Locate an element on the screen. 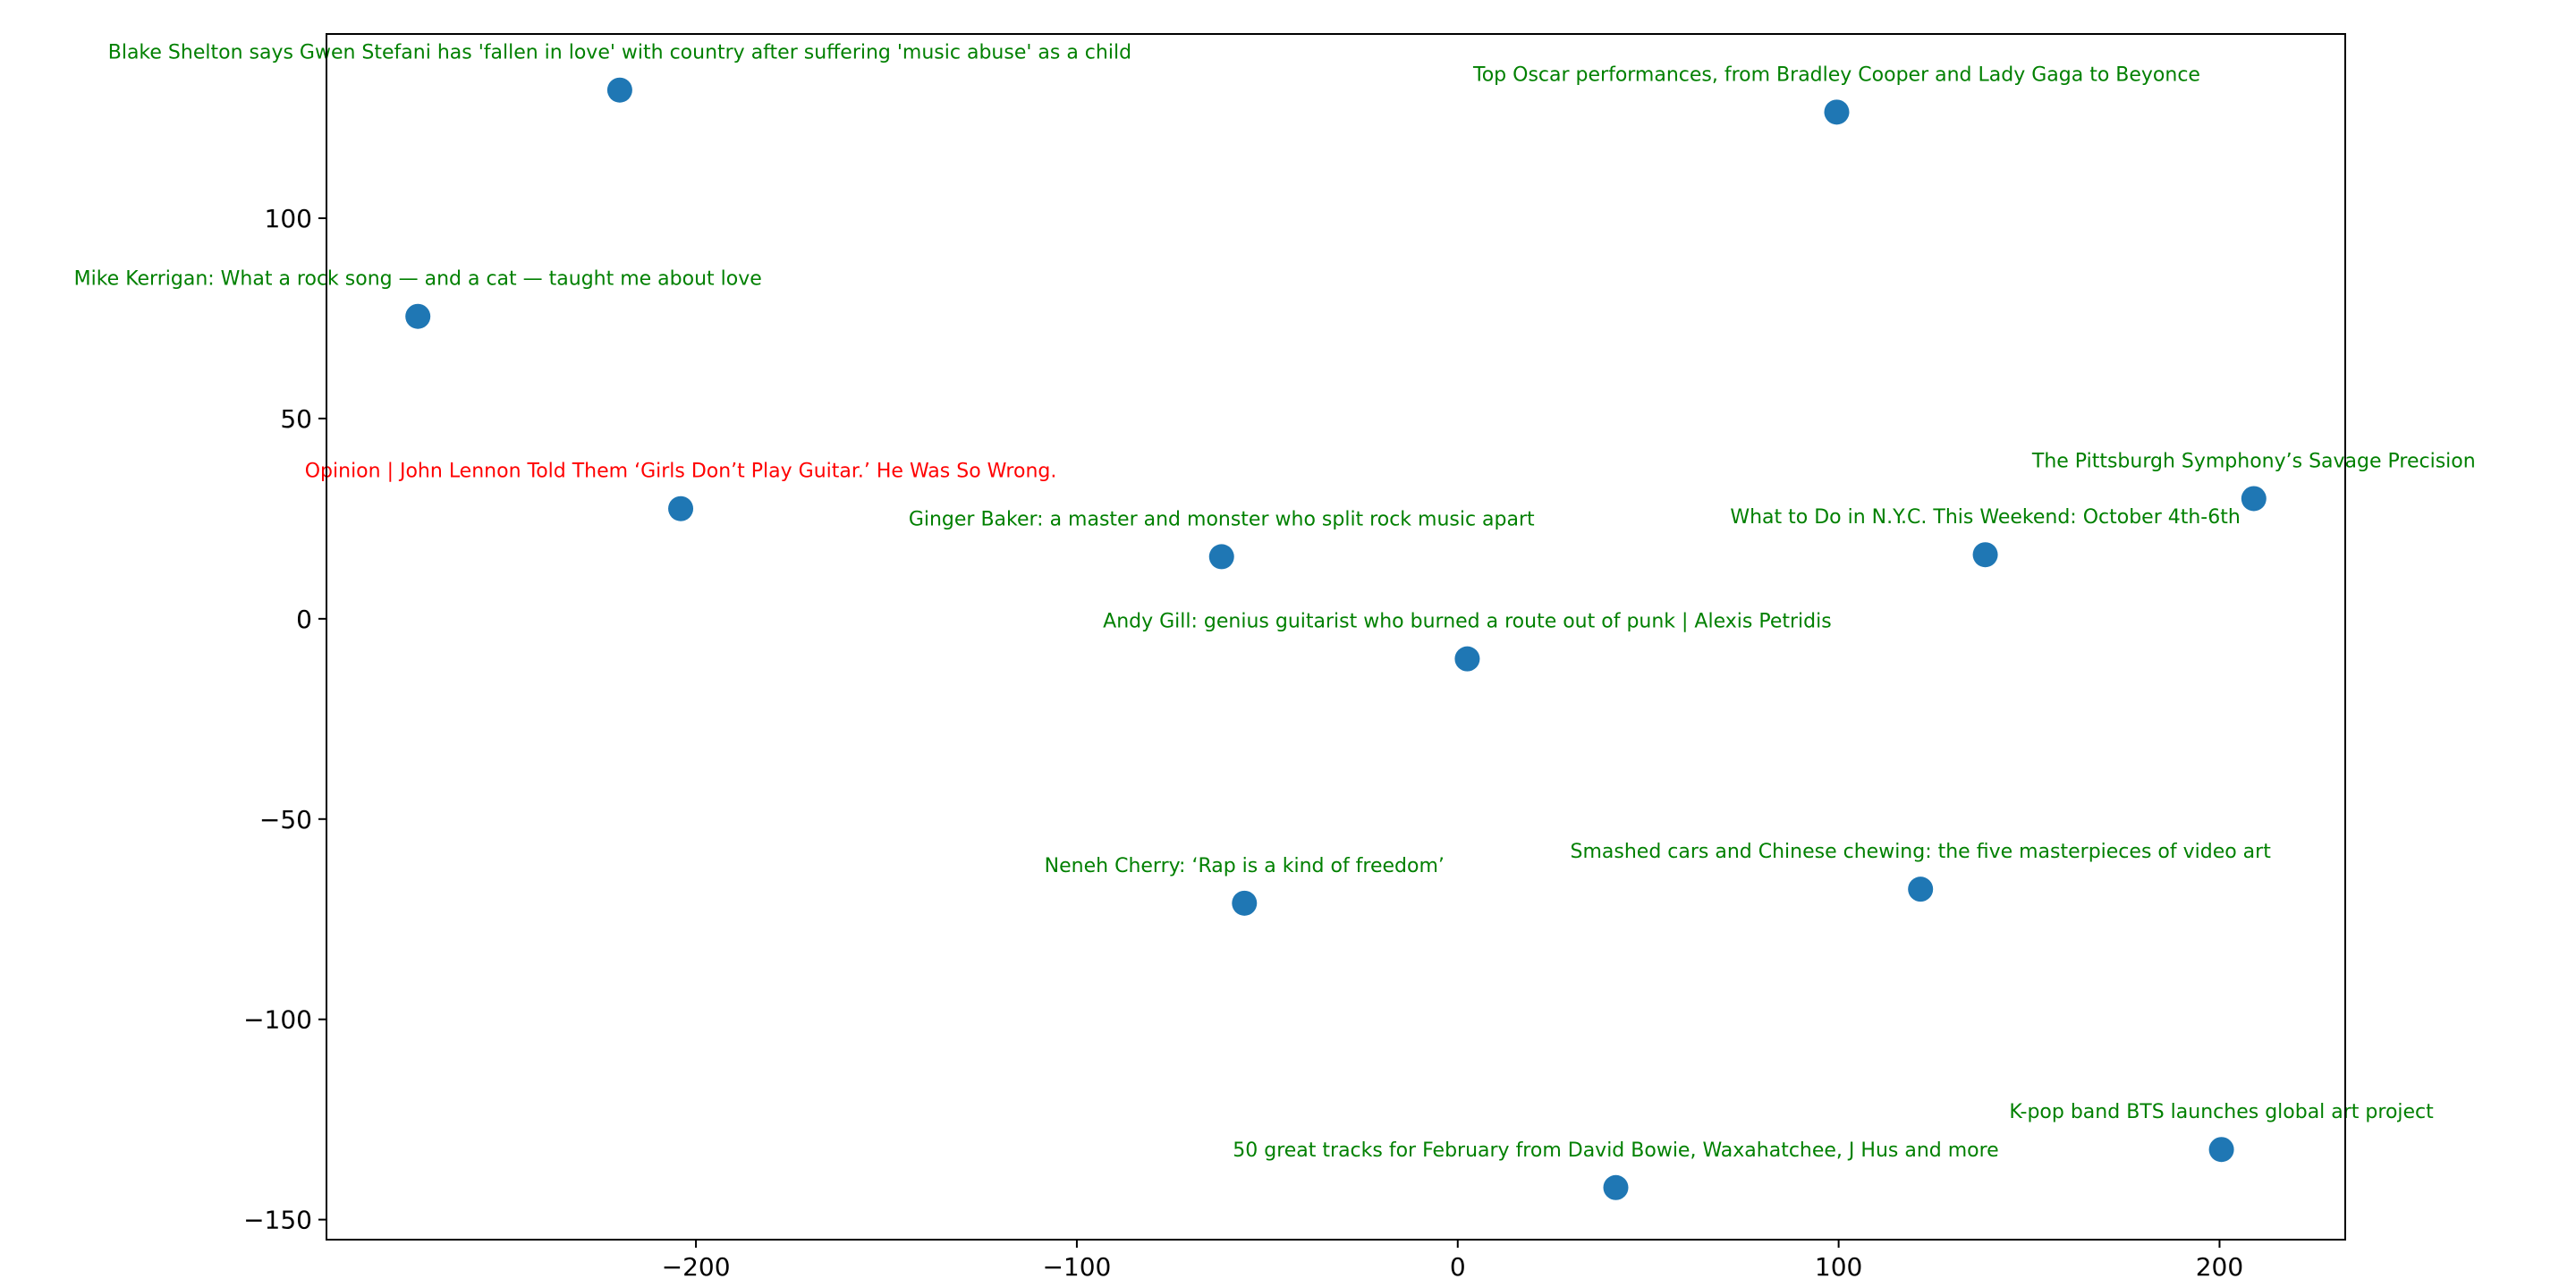 This screenshot has width=2576, height=1279. y-tick-label: −100 is located at coordinates (277, 1020).